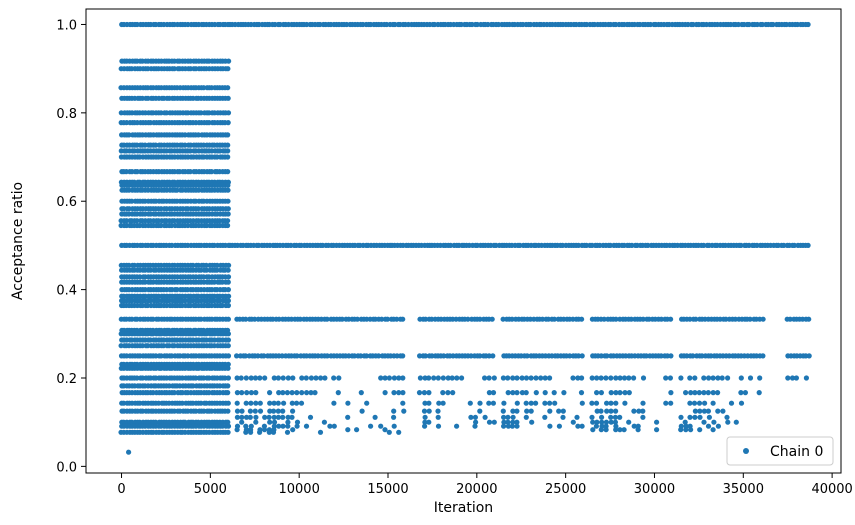 This screenshot has height=525, width=855. Describe the element at coordinates (66, 467) in the screenshot. I see `y-tick-label: 0.0` at that location.